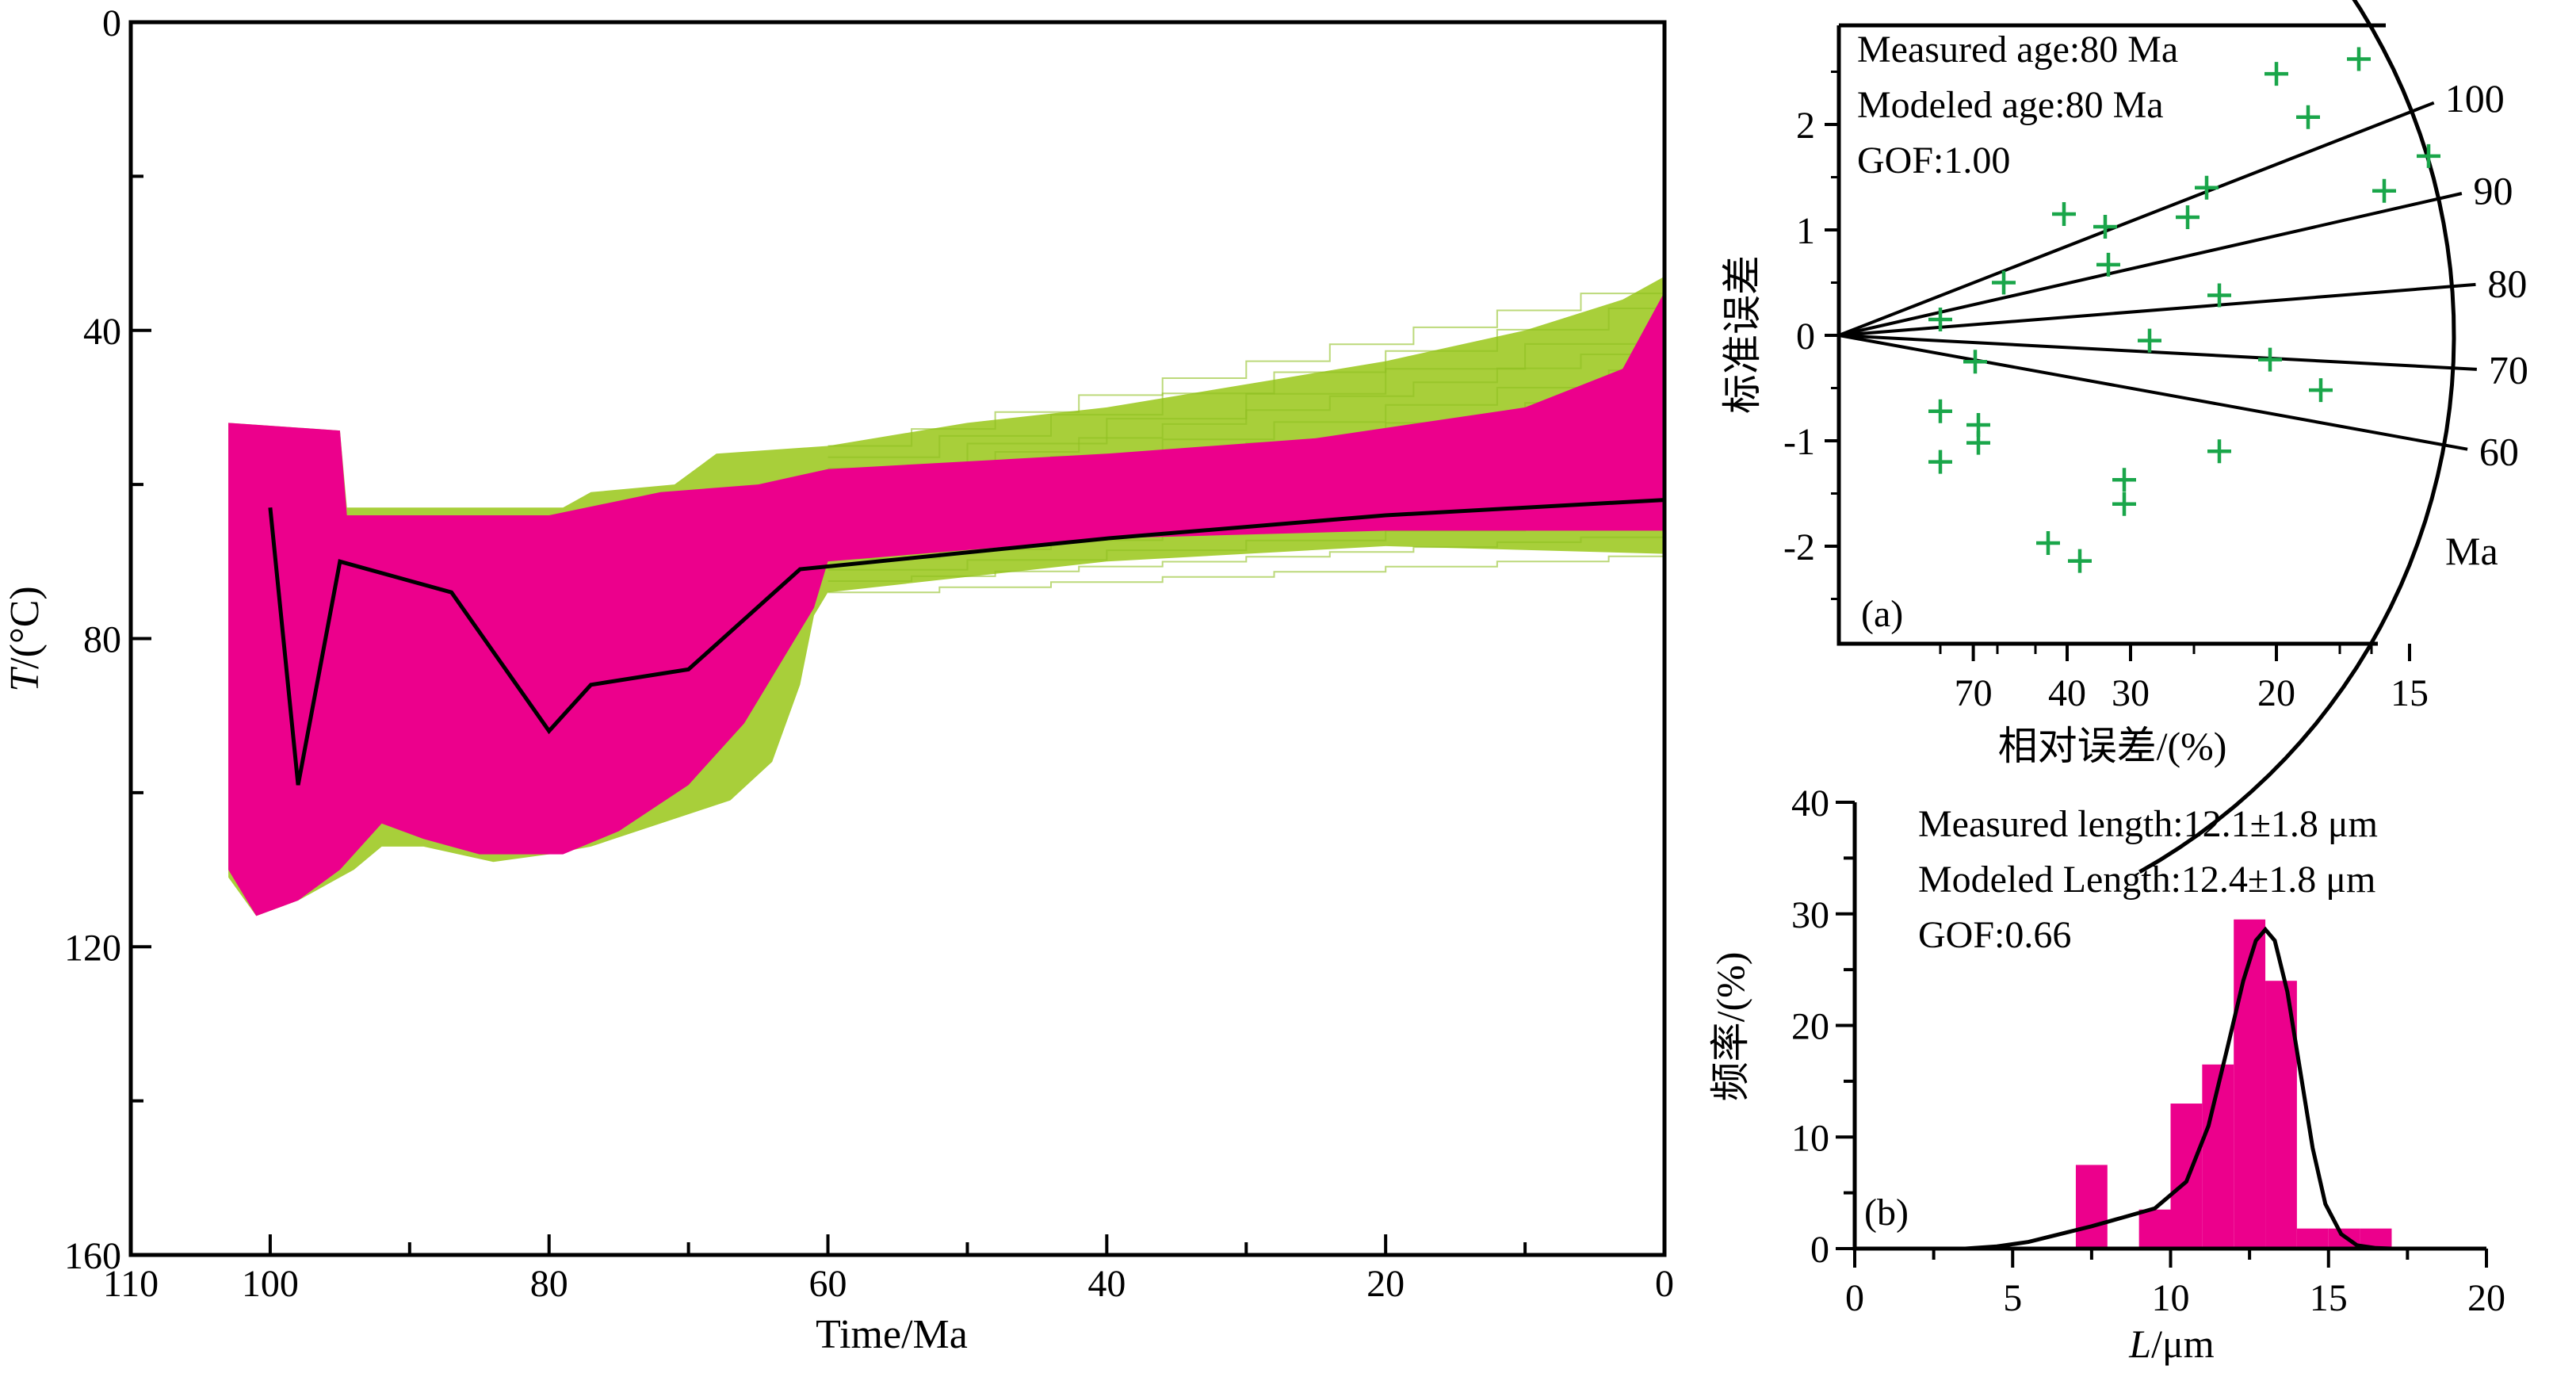 The image size is (2576, 1381). Describe the element at coordinates (1742, 334) in the screenshot. I see `radial-y-axis-title: 标准误差` at that location.